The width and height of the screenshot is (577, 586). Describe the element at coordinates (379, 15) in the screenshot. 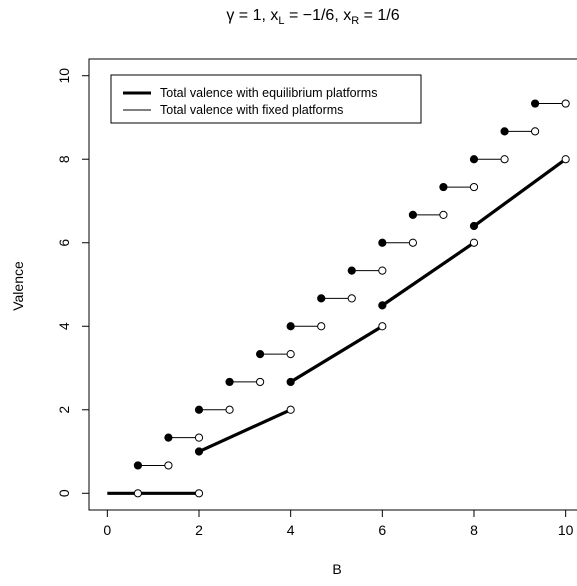

I see `title-xr-value: = 1/6` at that location.